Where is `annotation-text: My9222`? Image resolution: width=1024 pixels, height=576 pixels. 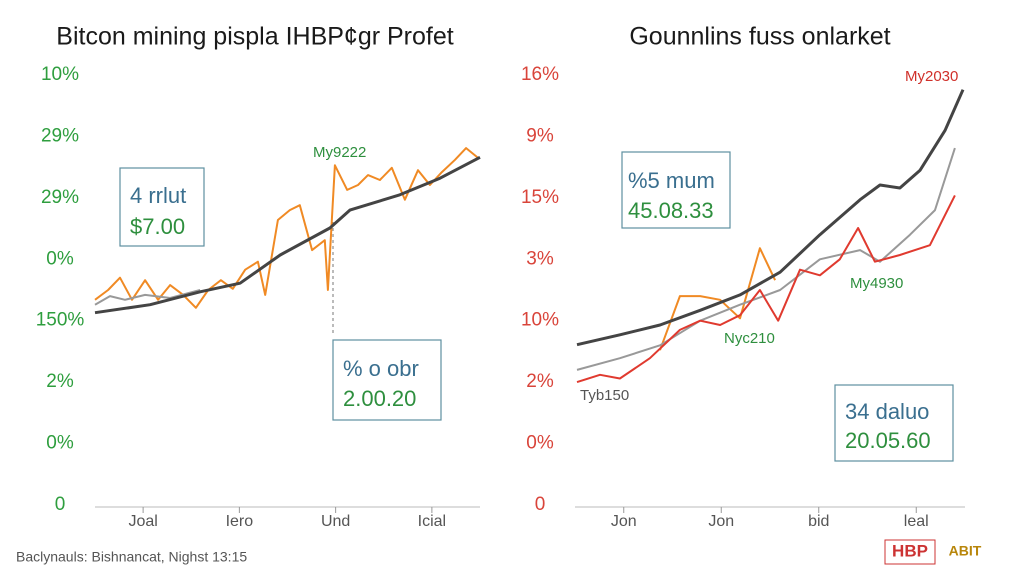 annotation-text: My9222 is located at coordinates (339, 152).